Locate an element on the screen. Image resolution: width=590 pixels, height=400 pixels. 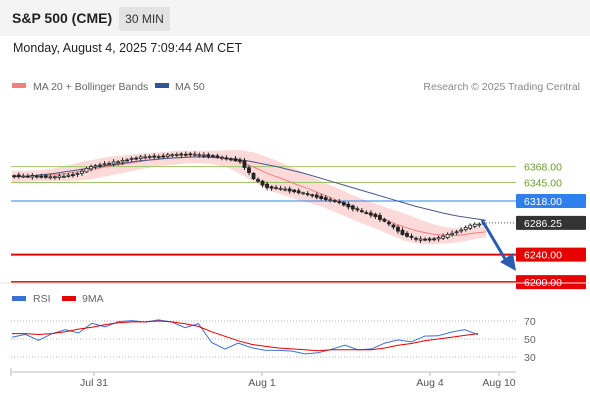
x-tick-label: Aug 1 is located at coordinates (262, 383).